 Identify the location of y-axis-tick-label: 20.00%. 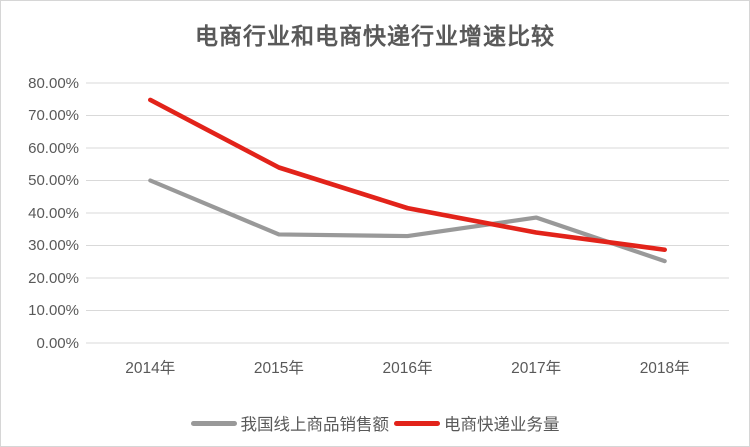
(53, 278).